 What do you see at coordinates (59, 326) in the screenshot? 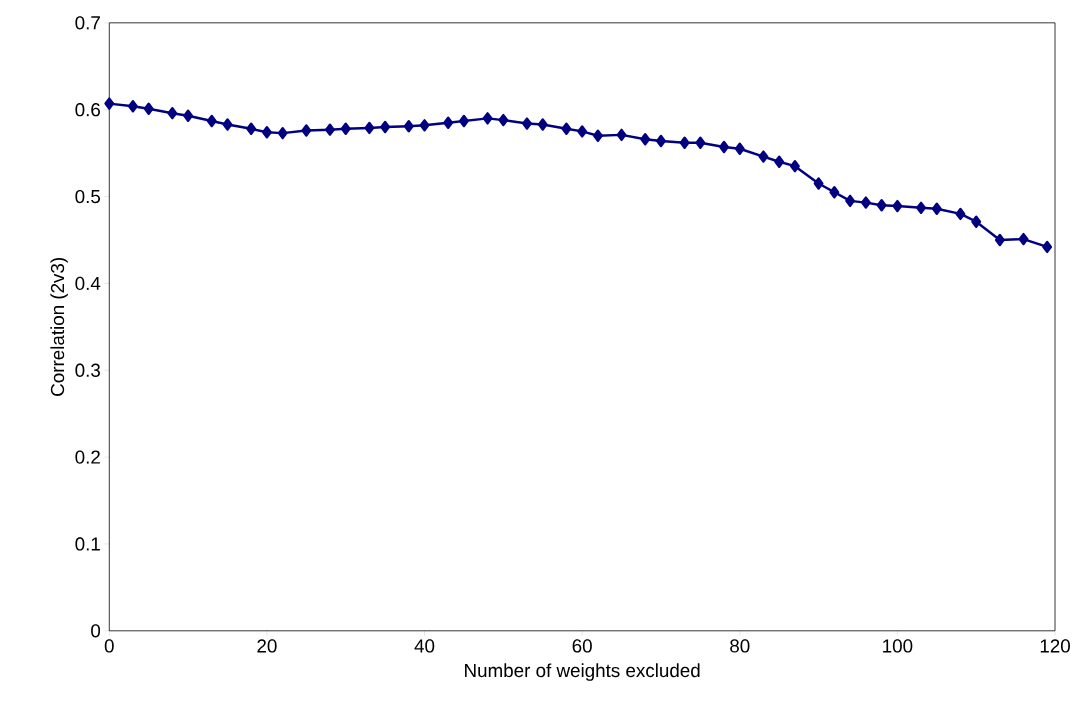
I see `y-axis-title: Correlation (2v3)` at bounding box center [59, 326].